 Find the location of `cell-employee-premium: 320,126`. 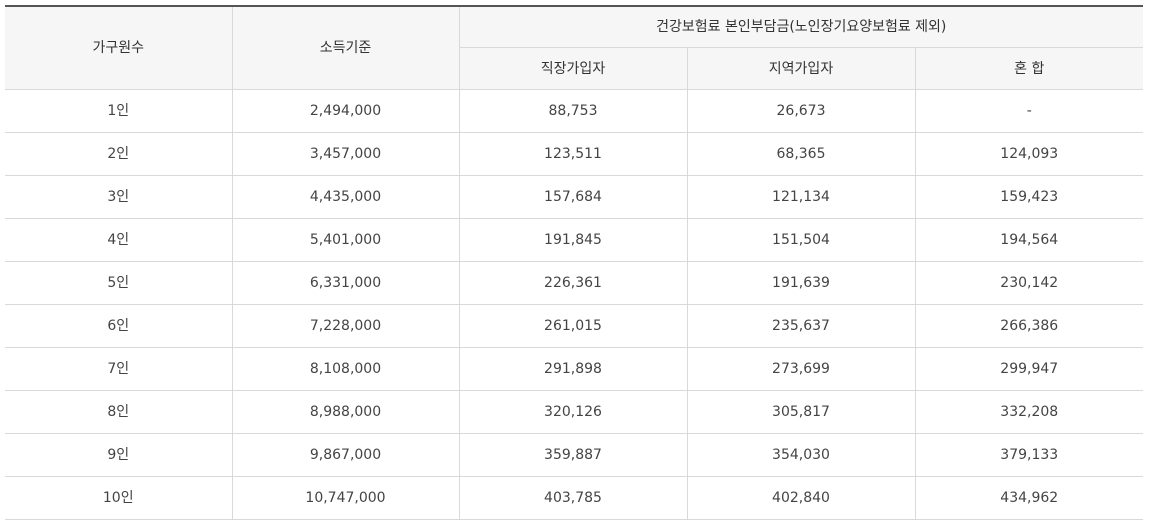

cell-employee-premium: 320,126 is located at coordinates (573, 412).